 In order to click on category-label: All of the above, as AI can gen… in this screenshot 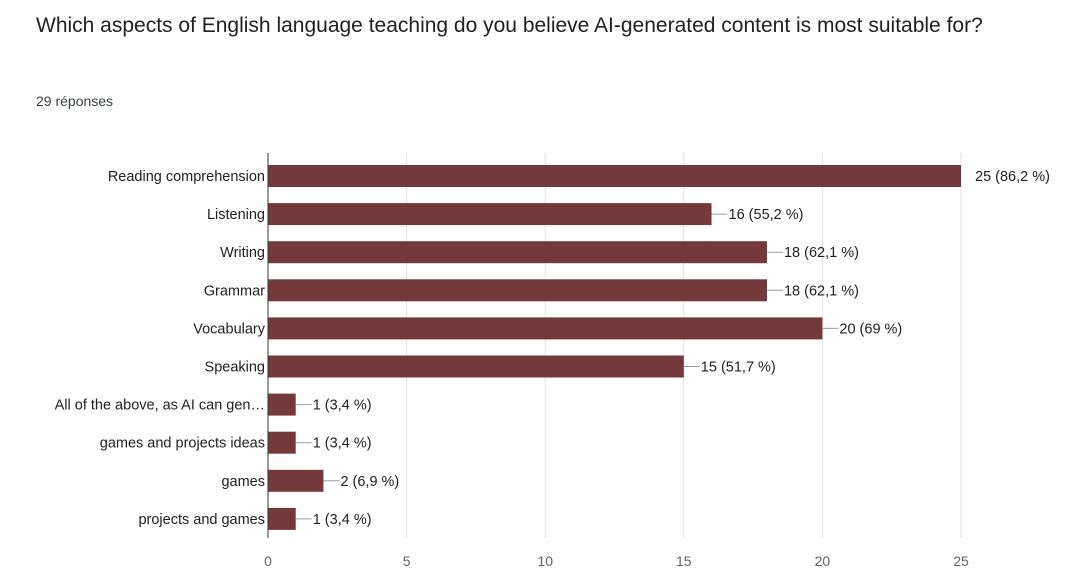, I will do `click(160, 406)`.